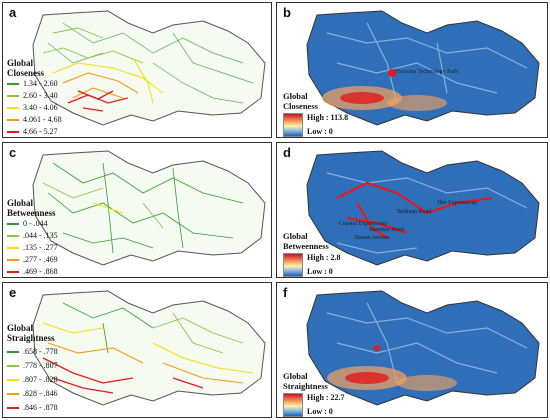  I want to click on panel-label: e, so click(13, 292).